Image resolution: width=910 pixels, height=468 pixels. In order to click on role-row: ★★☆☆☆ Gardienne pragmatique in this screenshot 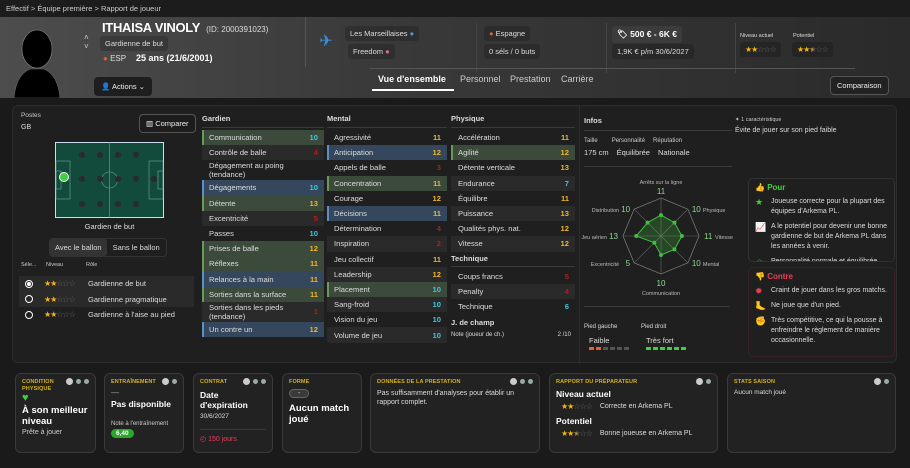, I will do `click(106, 299)`.